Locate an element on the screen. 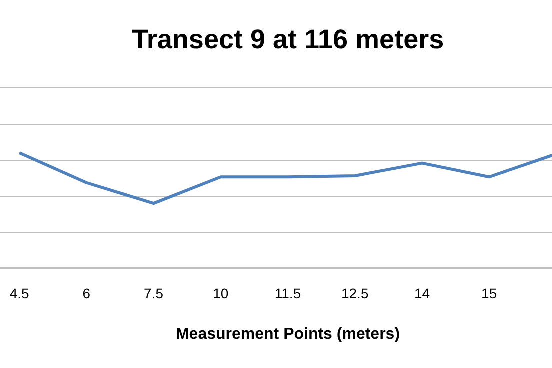  x-tick-label: 14 is located at coordinates (422, 293).